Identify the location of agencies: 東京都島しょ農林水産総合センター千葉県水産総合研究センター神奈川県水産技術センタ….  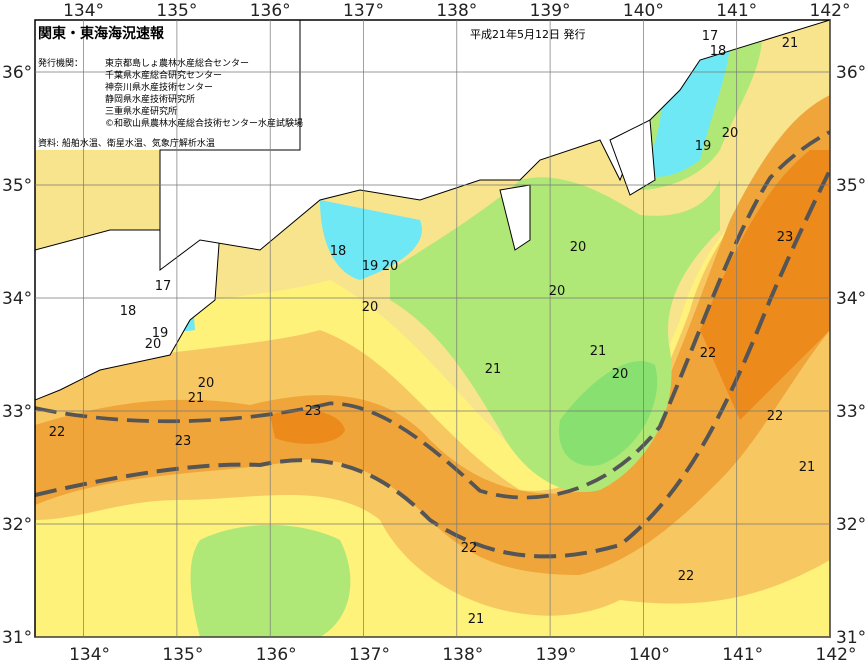
(204, 93).